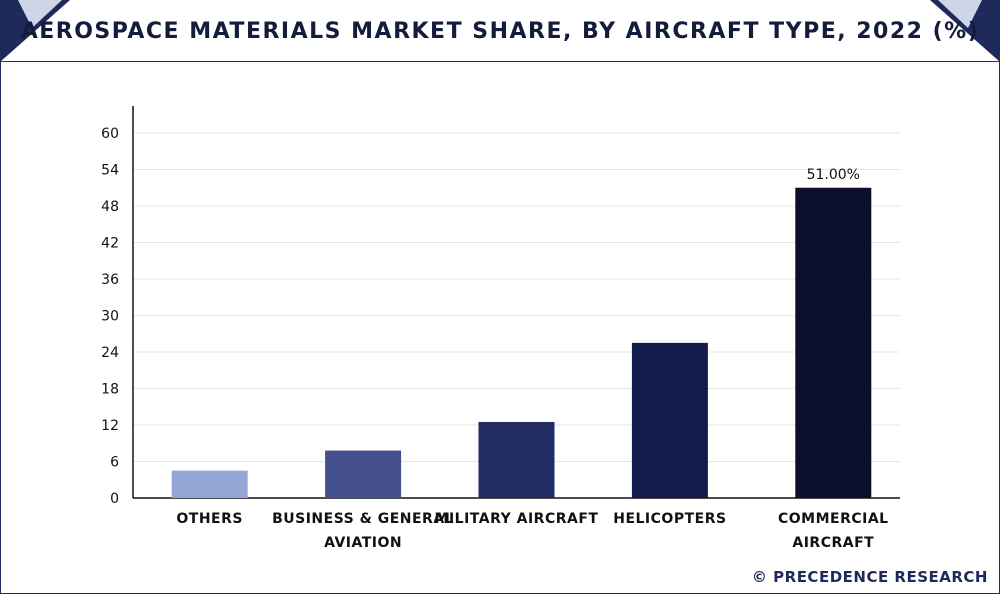 This screenshot has height=594, width=1000. Describe the element at coordinates (114, 499) in the screenshot. I see `y-tick-label: 0` at that location.